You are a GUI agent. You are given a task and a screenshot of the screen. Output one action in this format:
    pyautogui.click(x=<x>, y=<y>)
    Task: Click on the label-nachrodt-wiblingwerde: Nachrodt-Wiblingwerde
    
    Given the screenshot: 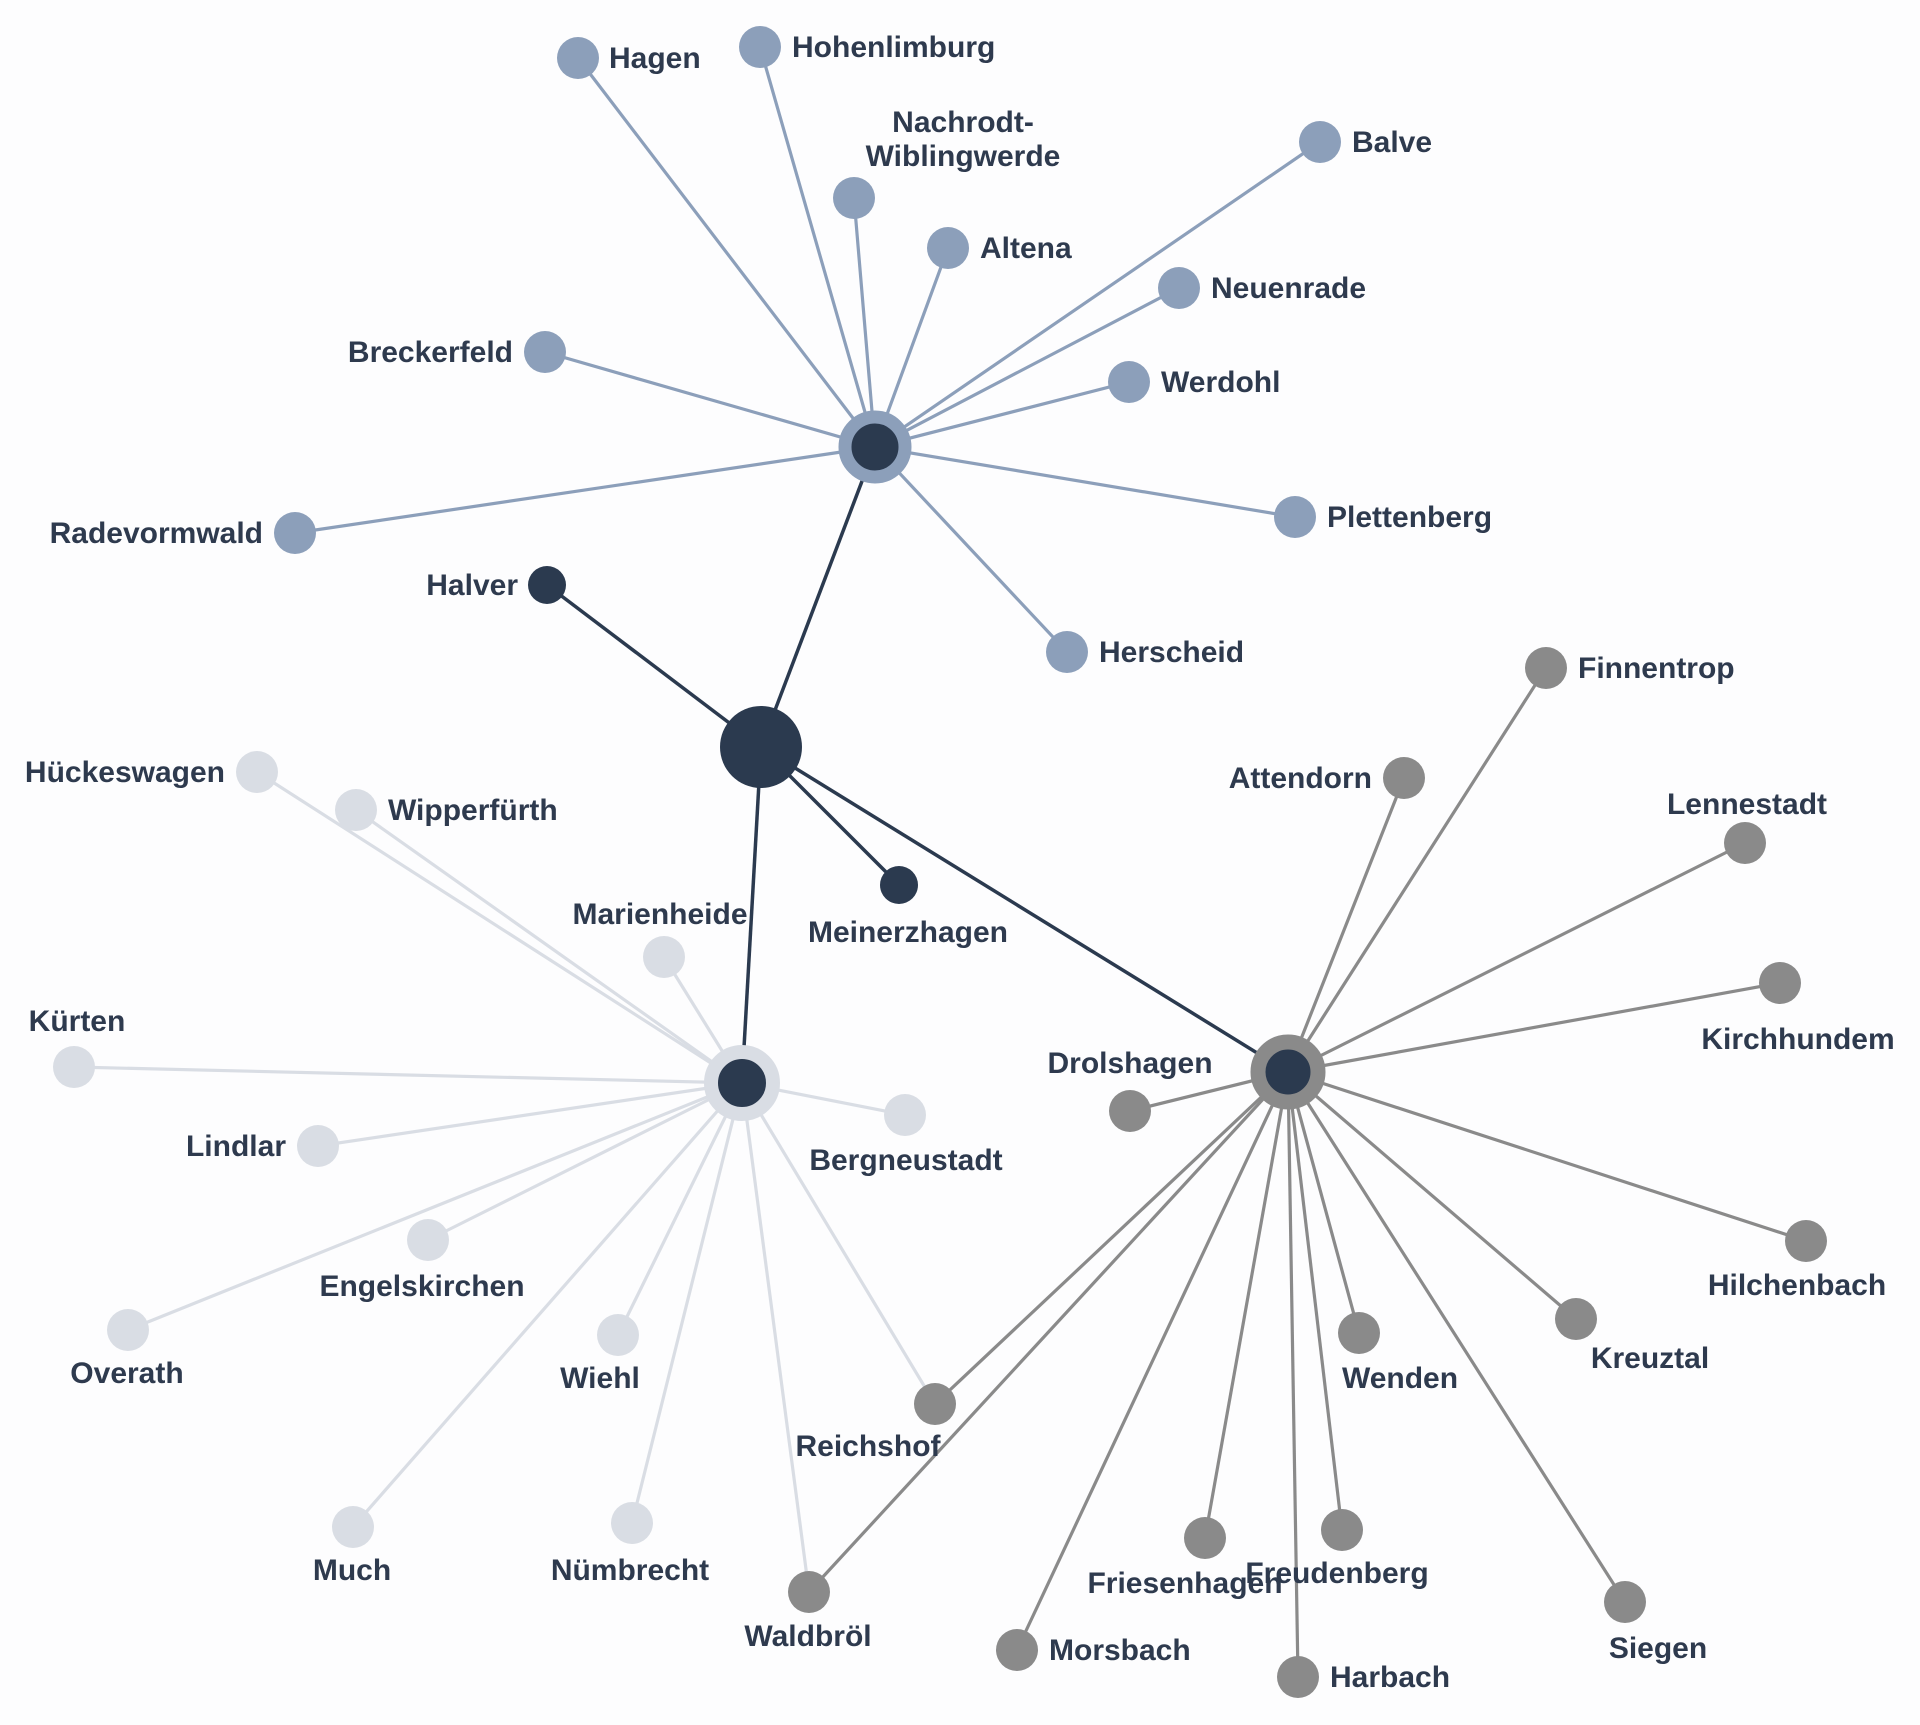 What is the action you would take?
    pyautogui.click(x=963, y=139)
    